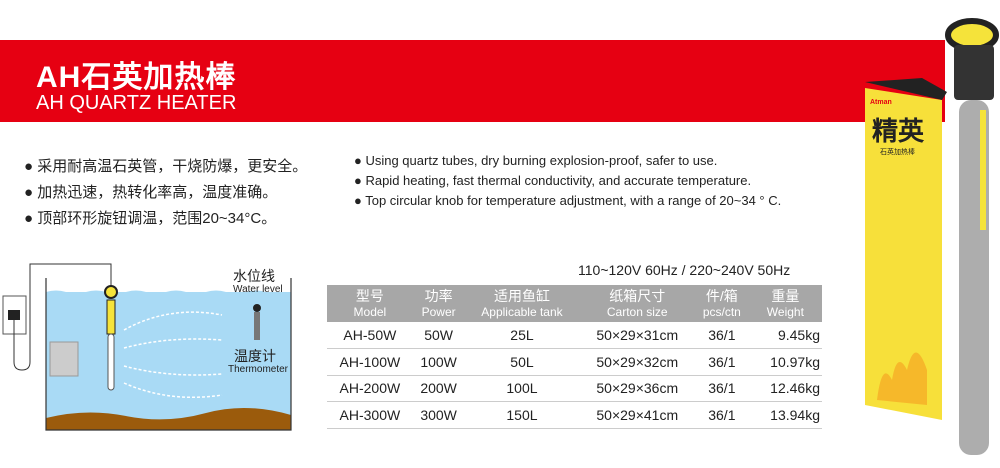 The height and width of the screenshot is (468, 1000). Describe the element at coordinates (522, 388) in the screenshot. I see `table-cell: 100L` at that location.